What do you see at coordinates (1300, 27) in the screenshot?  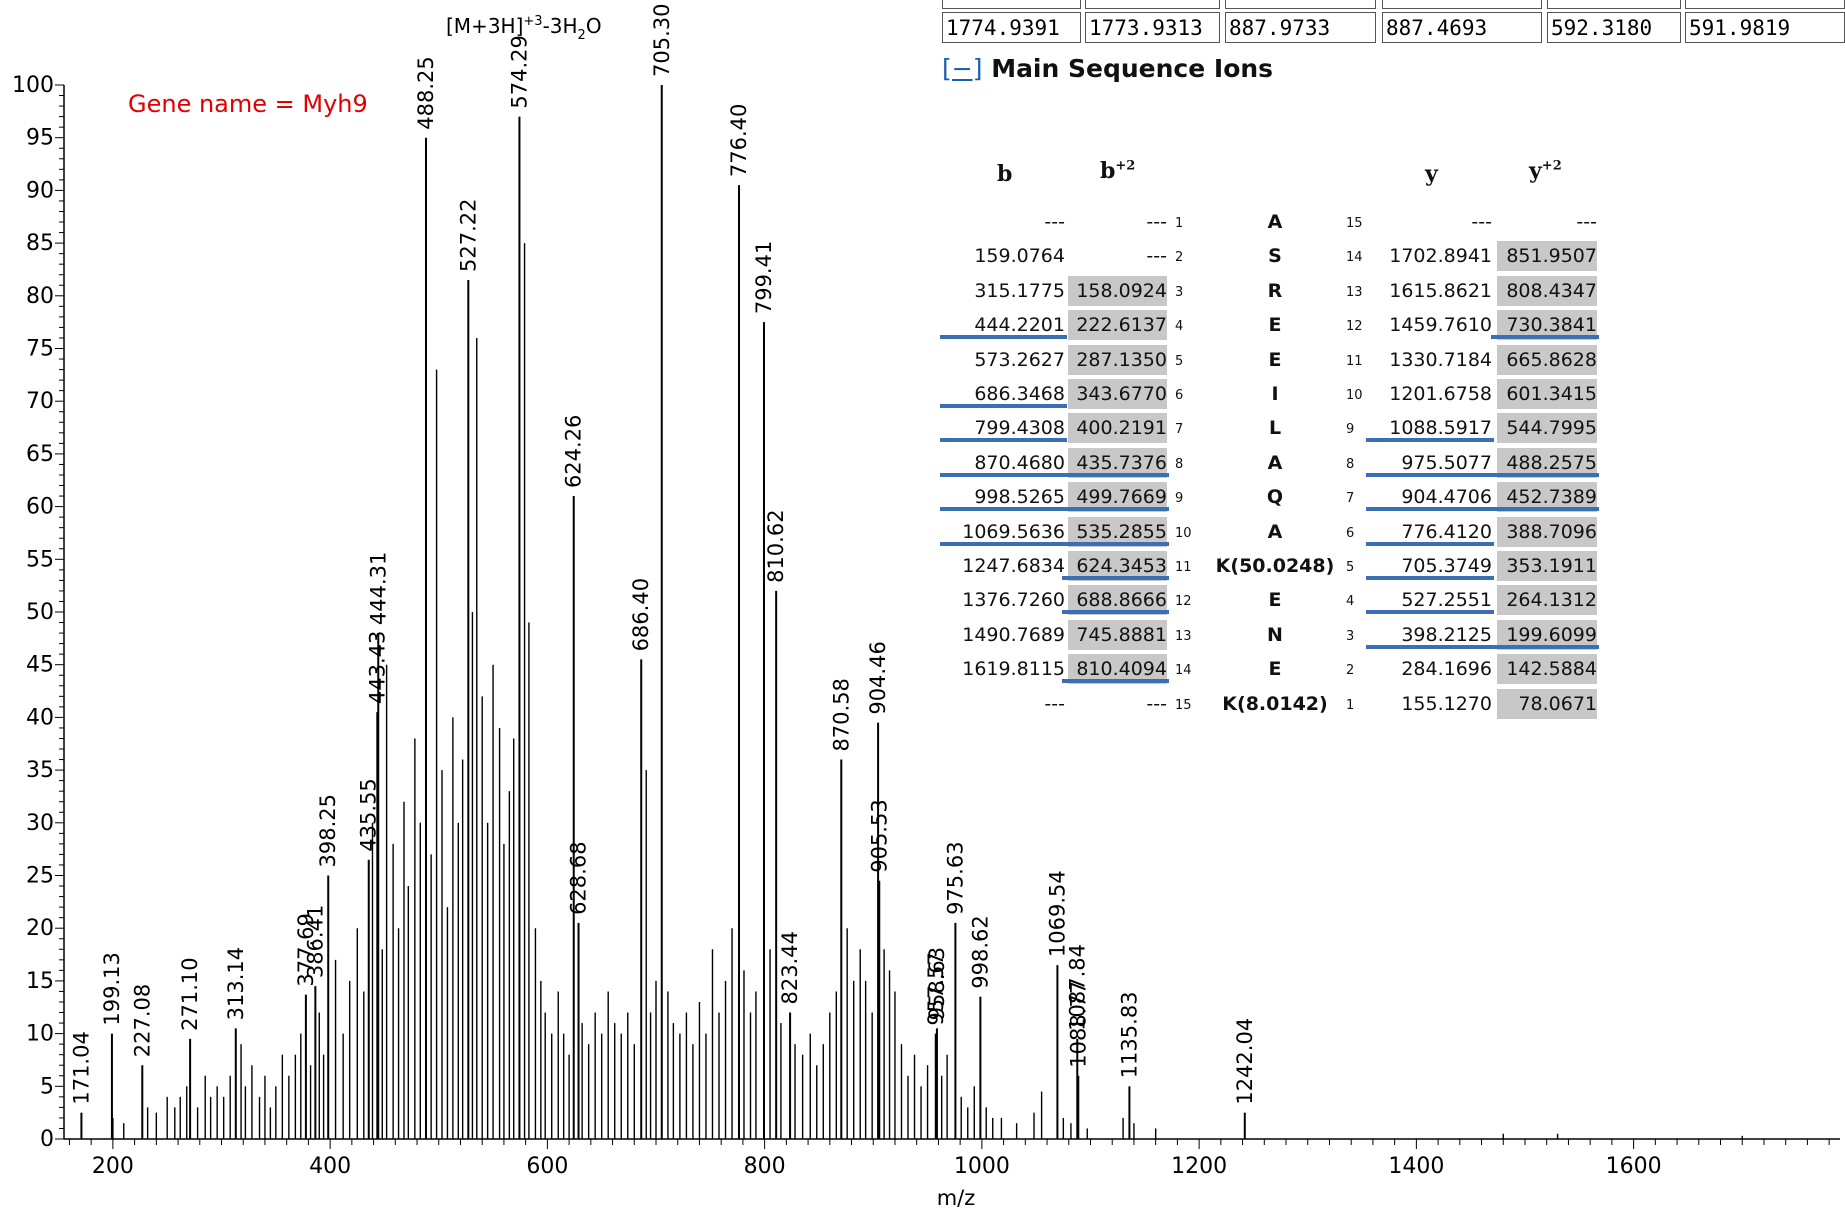 I see `precursor-mass-cell: 887.9733` at bounding box center [1300, 27].